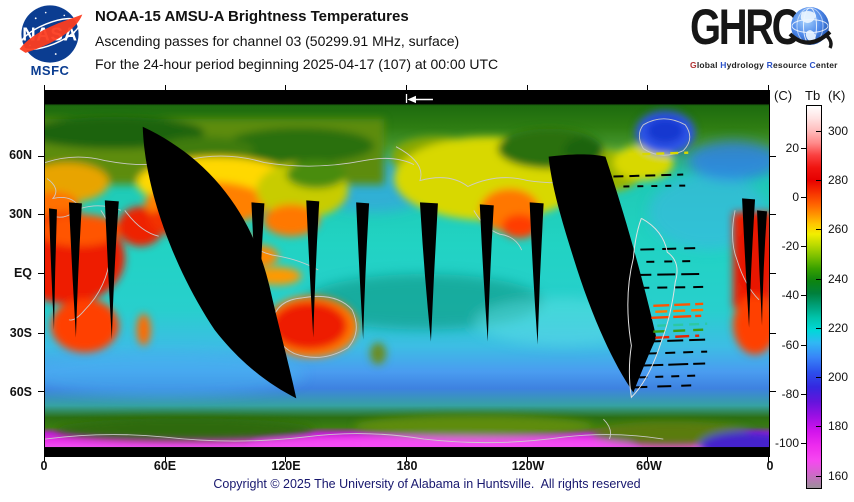 The height and width of the screenshot is (502, 854). I want to click on kelvin-tick-label: 220, so click(838, 327).